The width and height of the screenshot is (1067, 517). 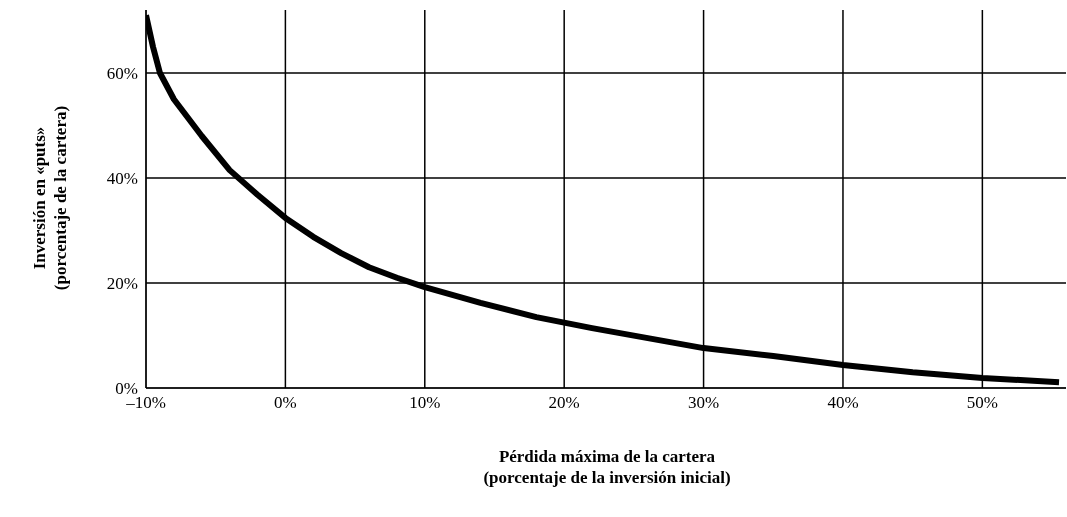 I want to click on x-tick-label: 40%, so click(x=843, y=403).